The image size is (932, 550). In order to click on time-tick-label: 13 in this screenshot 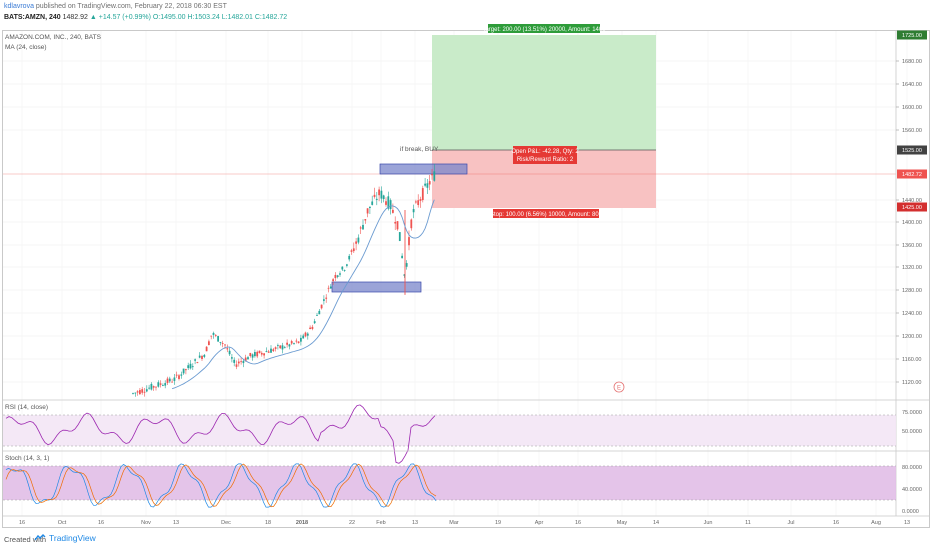, I will do `click(415, 523)`.